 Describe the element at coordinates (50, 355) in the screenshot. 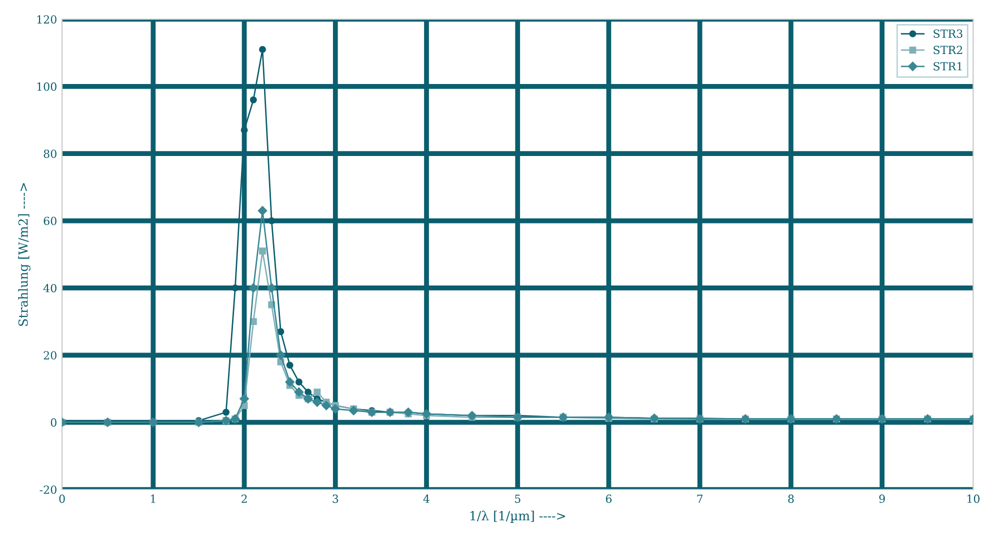

I see `y-tick-label: 20` at that location.